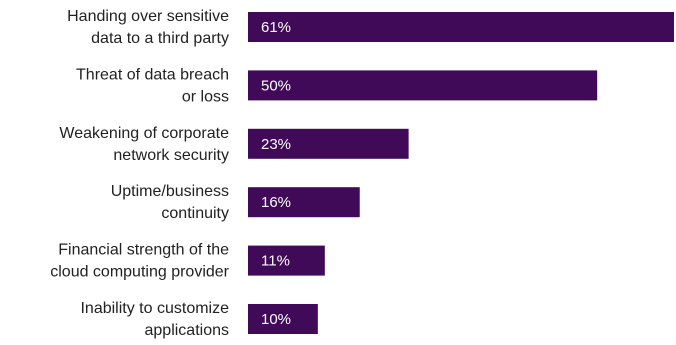 Image resolution: width=676 pixels, height=345 pixels. I want to click on value-labels: 61% 50% 23% 16% 11% 10%, so click(276, 173).